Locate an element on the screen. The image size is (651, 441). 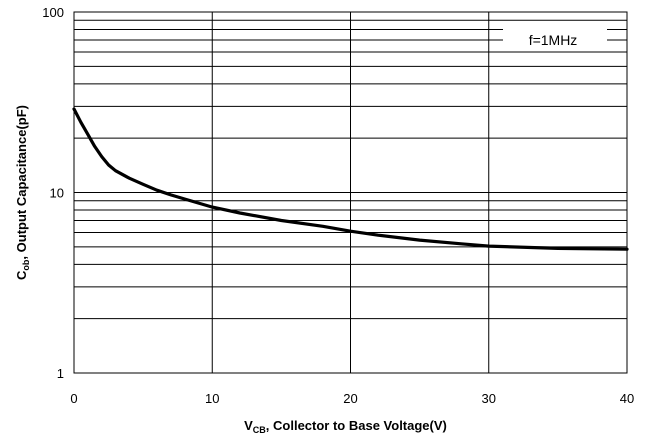
y-axis-title-main: C is located at coordinates (21, 275).